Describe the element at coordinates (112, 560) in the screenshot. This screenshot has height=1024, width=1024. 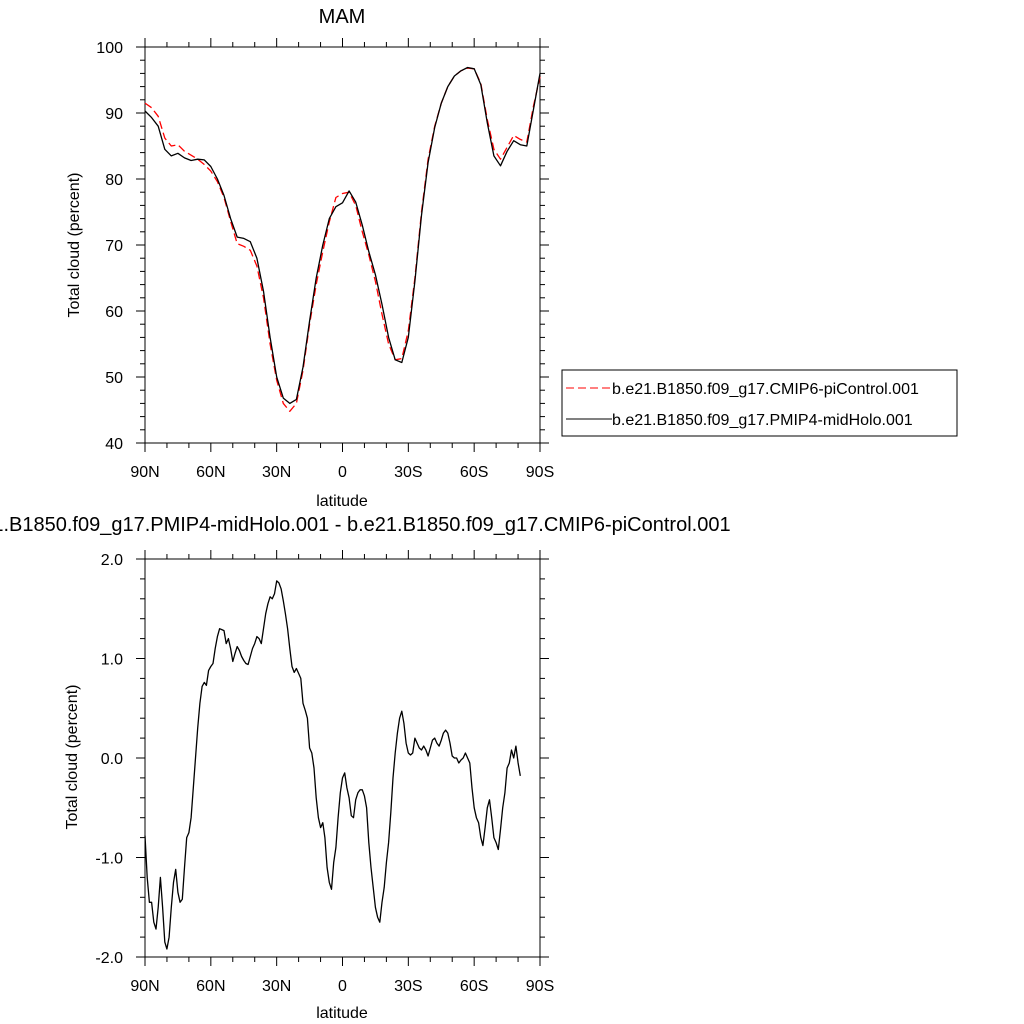
I see `y-tick-label: 2.0` at that location.